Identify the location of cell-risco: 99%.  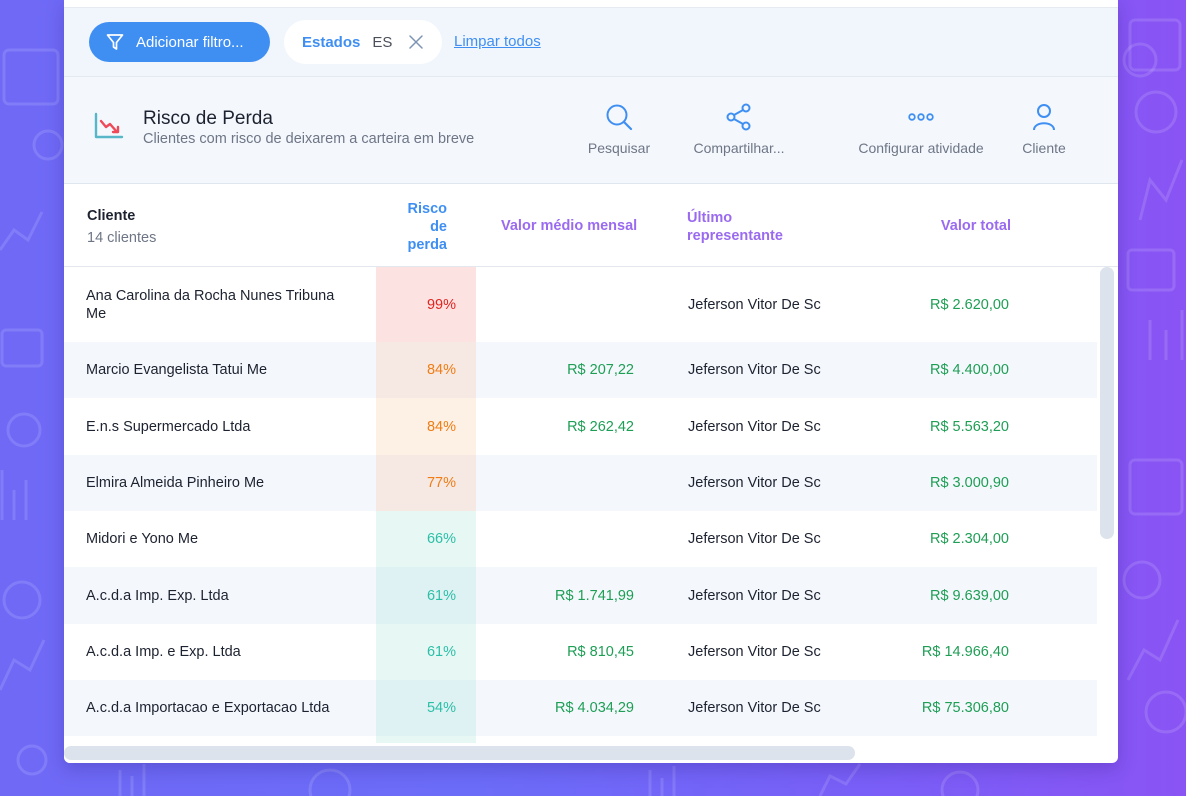
(426, 304).